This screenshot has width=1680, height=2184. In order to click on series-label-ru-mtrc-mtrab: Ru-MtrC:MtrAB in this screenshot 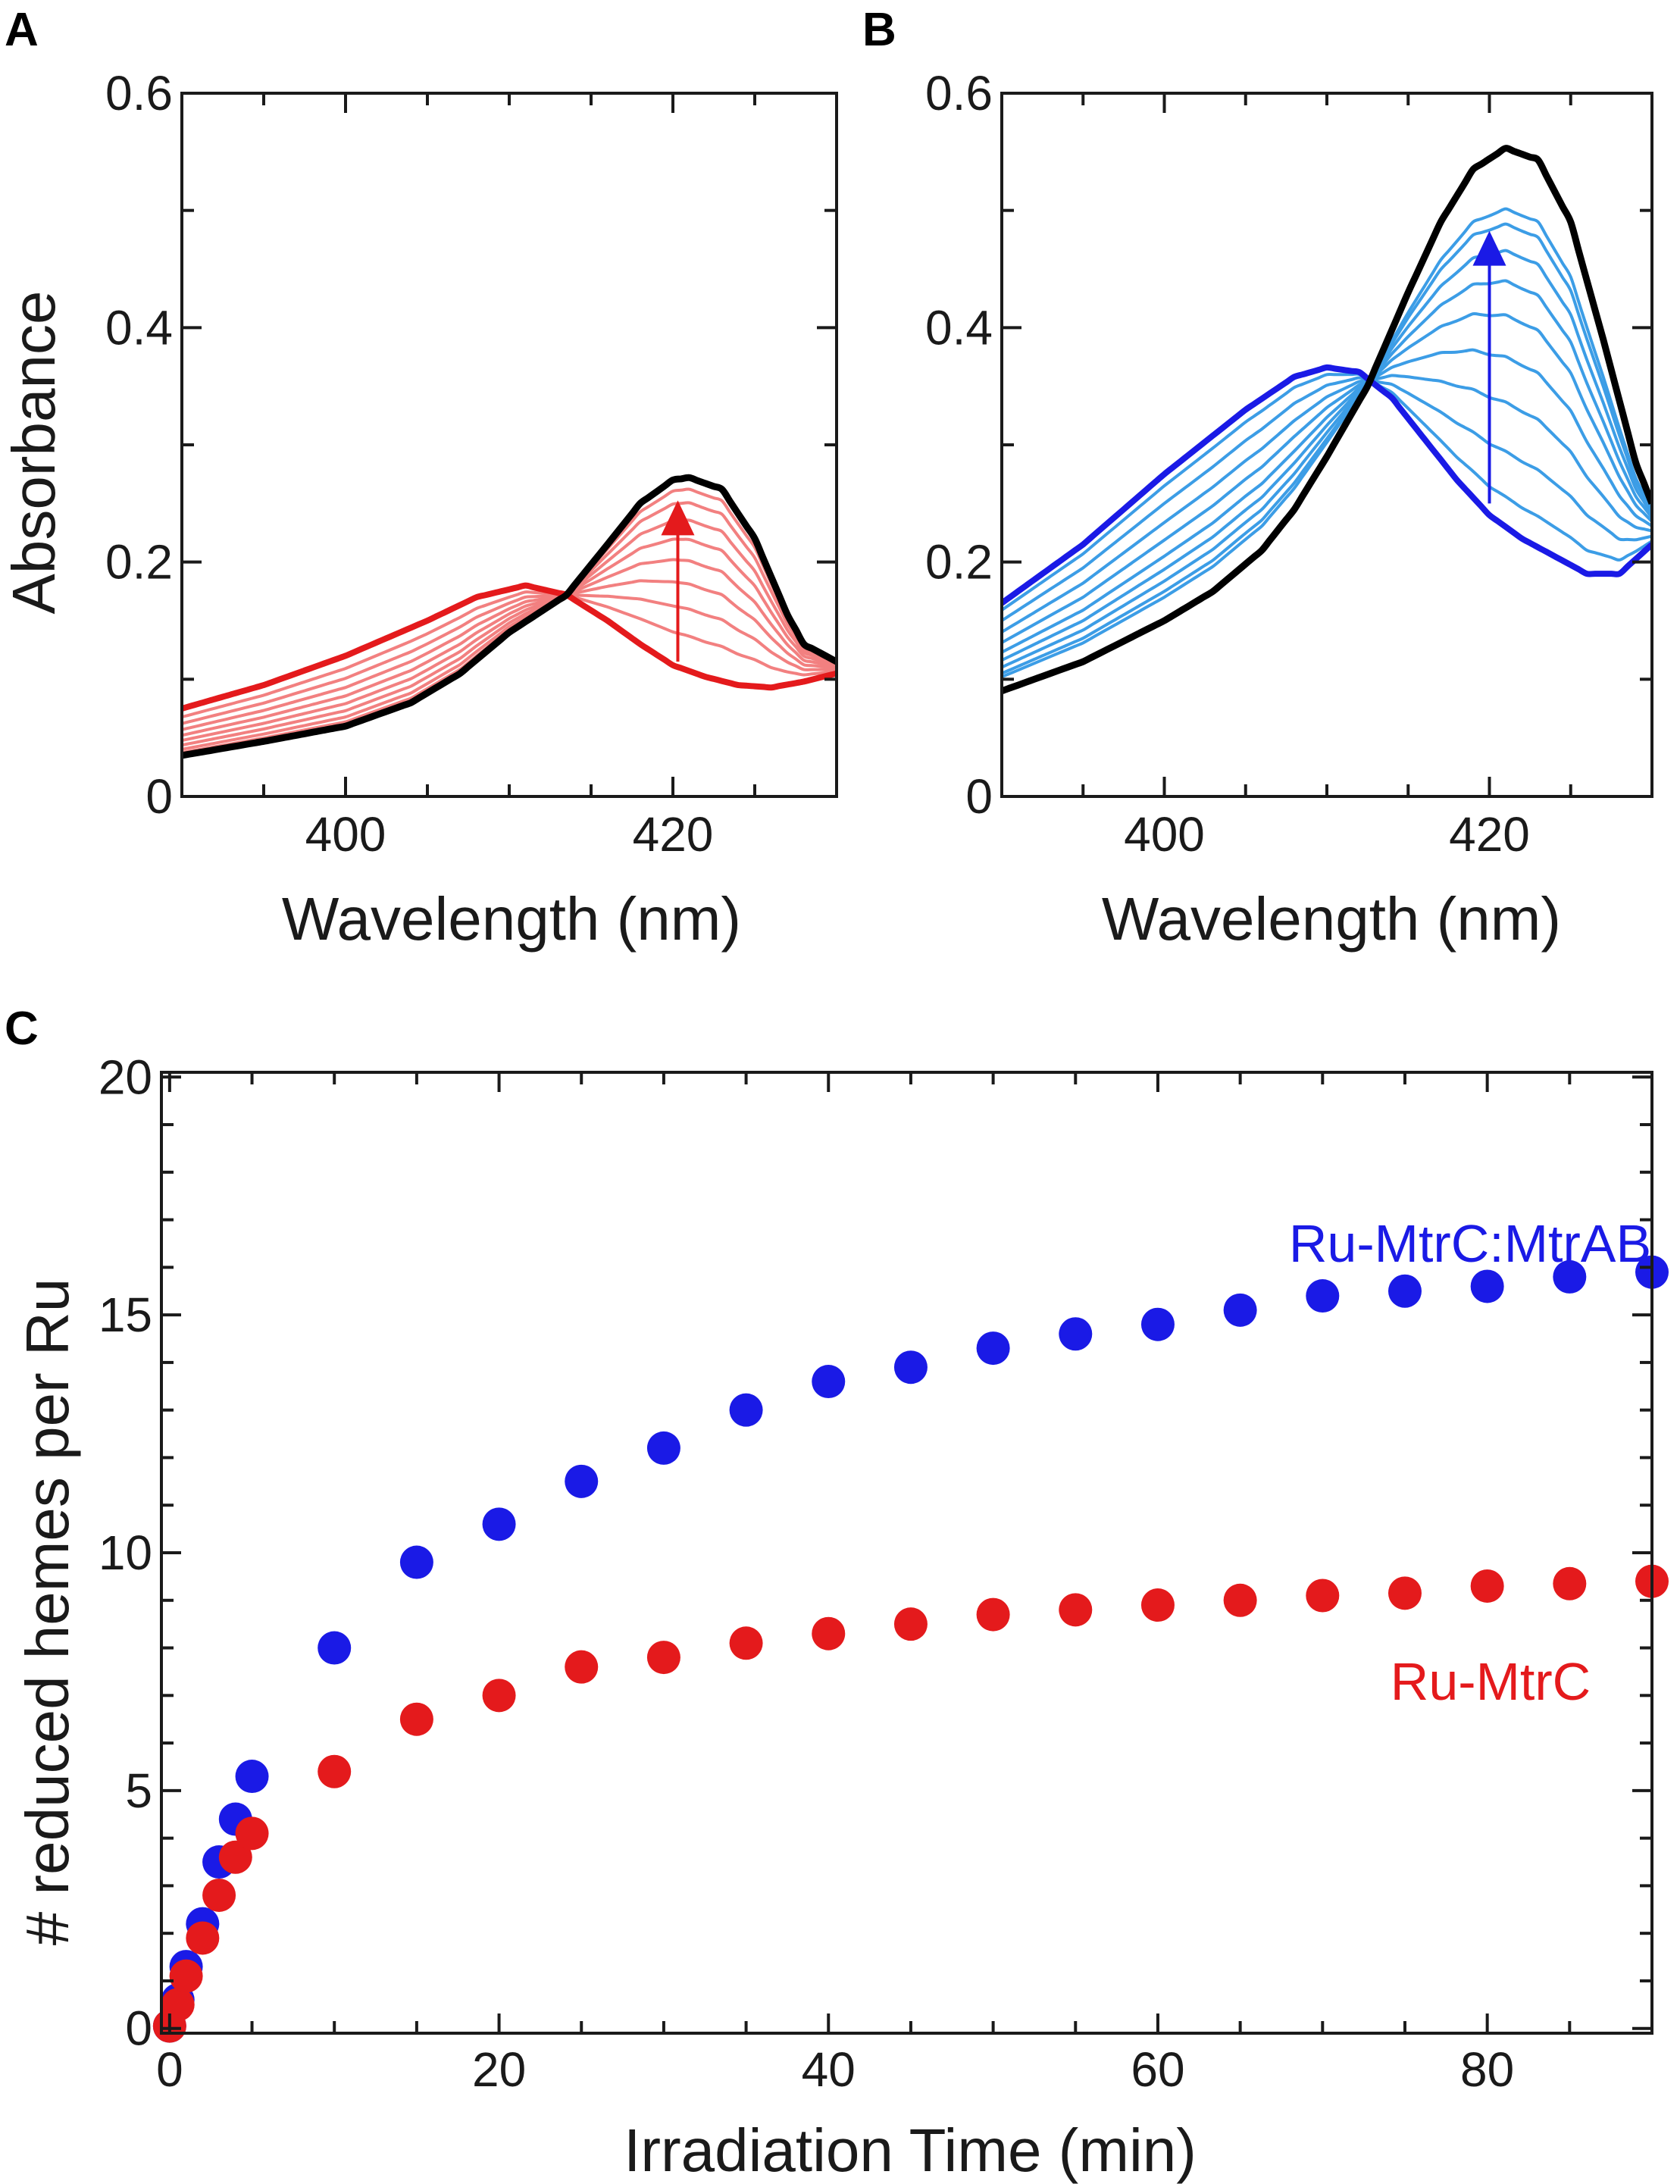, I will do `click(1470, 1243)`.